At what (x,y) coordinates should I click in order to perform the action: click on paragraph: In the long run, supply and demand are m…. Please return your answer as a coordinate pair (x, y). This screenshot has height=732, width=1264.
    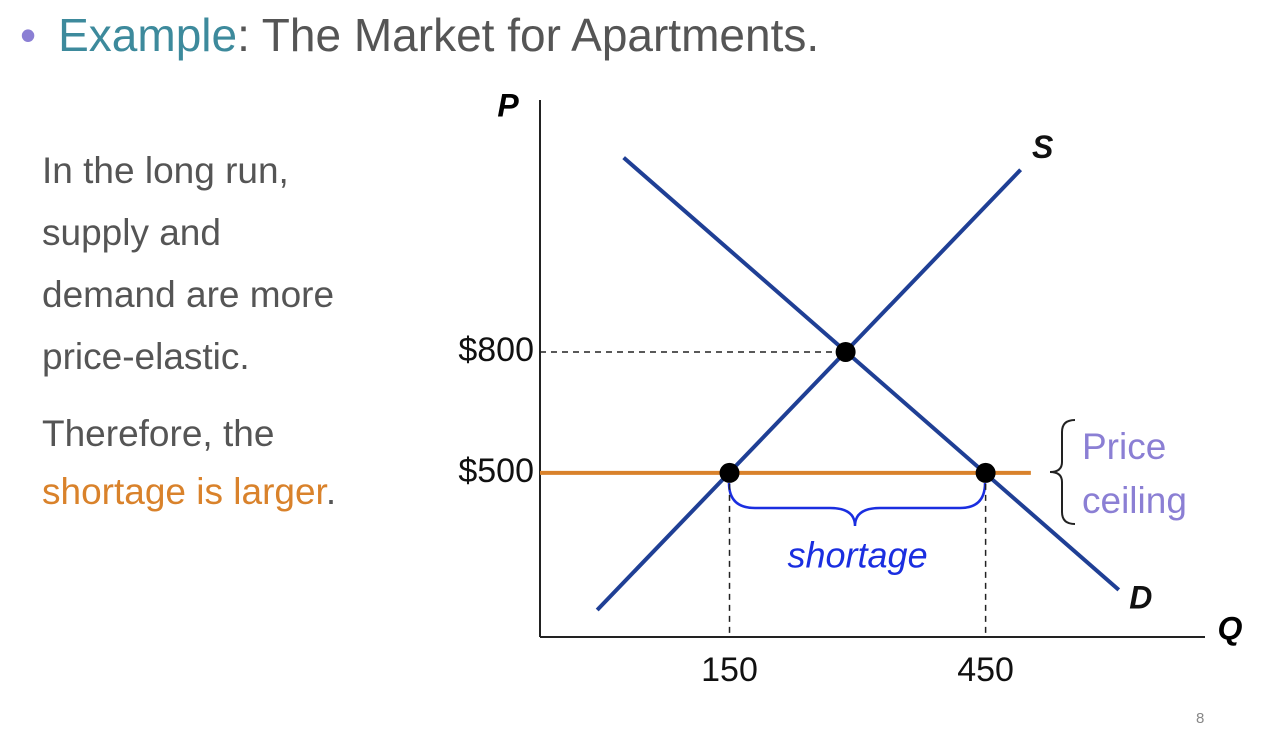
    Looking at the image, I should click on (188, 264).